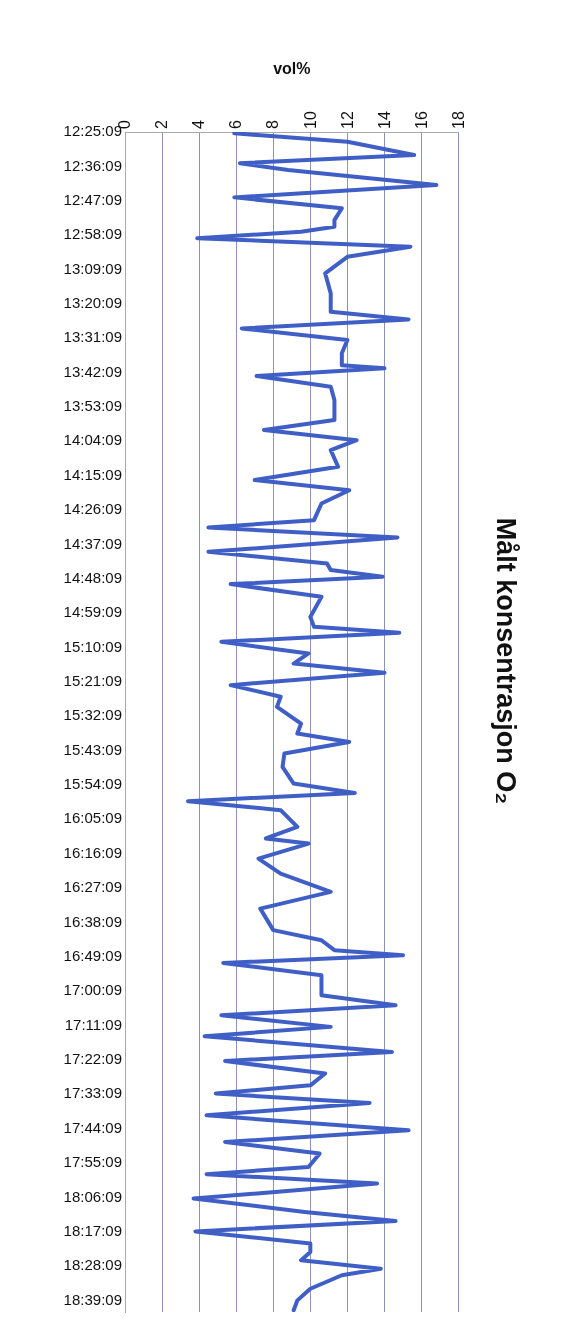 The image size is (575, 1335). Describe the element at coordinates (93, 1024) in the screenshot. I see `y-tick-label: 17:11:09` at that location.